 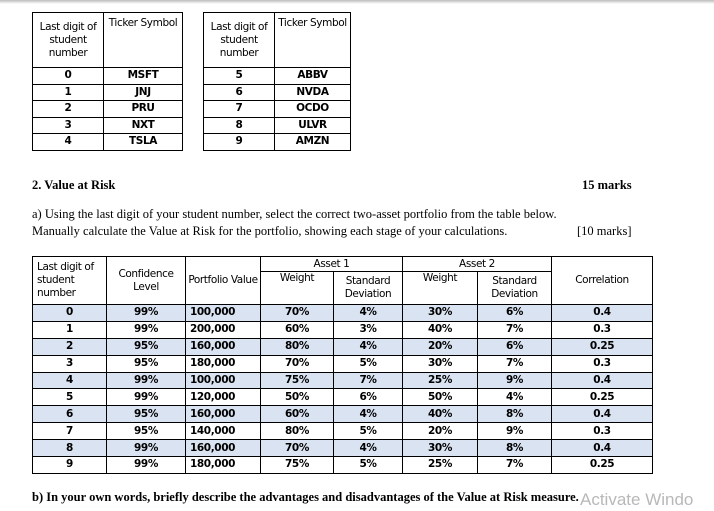 I want to click on header-asset1-weight: Weight, so click(x=297, y=288).